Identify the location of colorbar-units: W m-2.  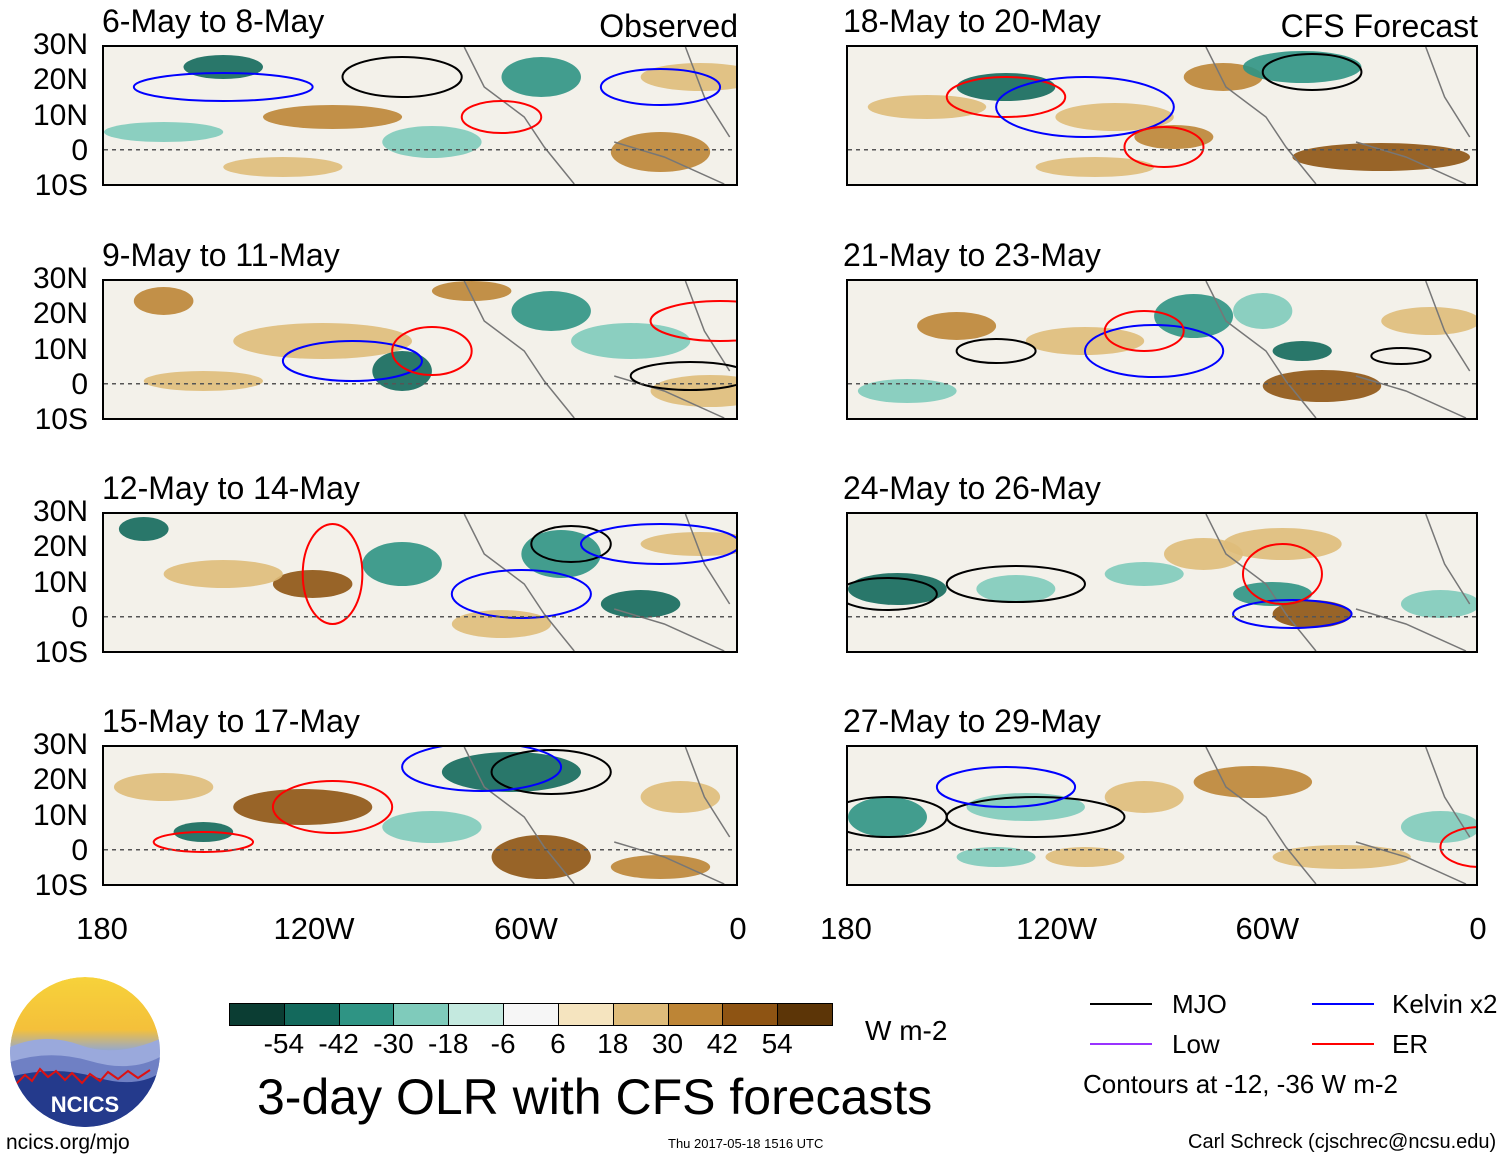
(906, 1030).